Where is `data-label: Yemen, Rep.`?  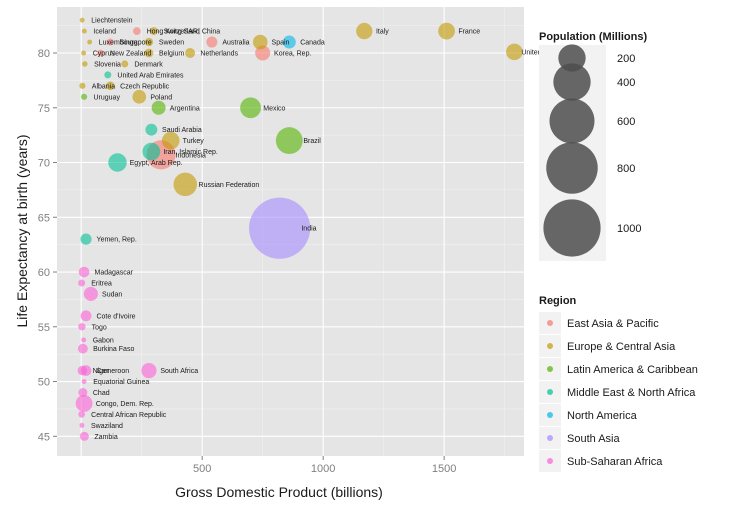 data-label: Yemen, Rep. is located at coordinates (117, 240).